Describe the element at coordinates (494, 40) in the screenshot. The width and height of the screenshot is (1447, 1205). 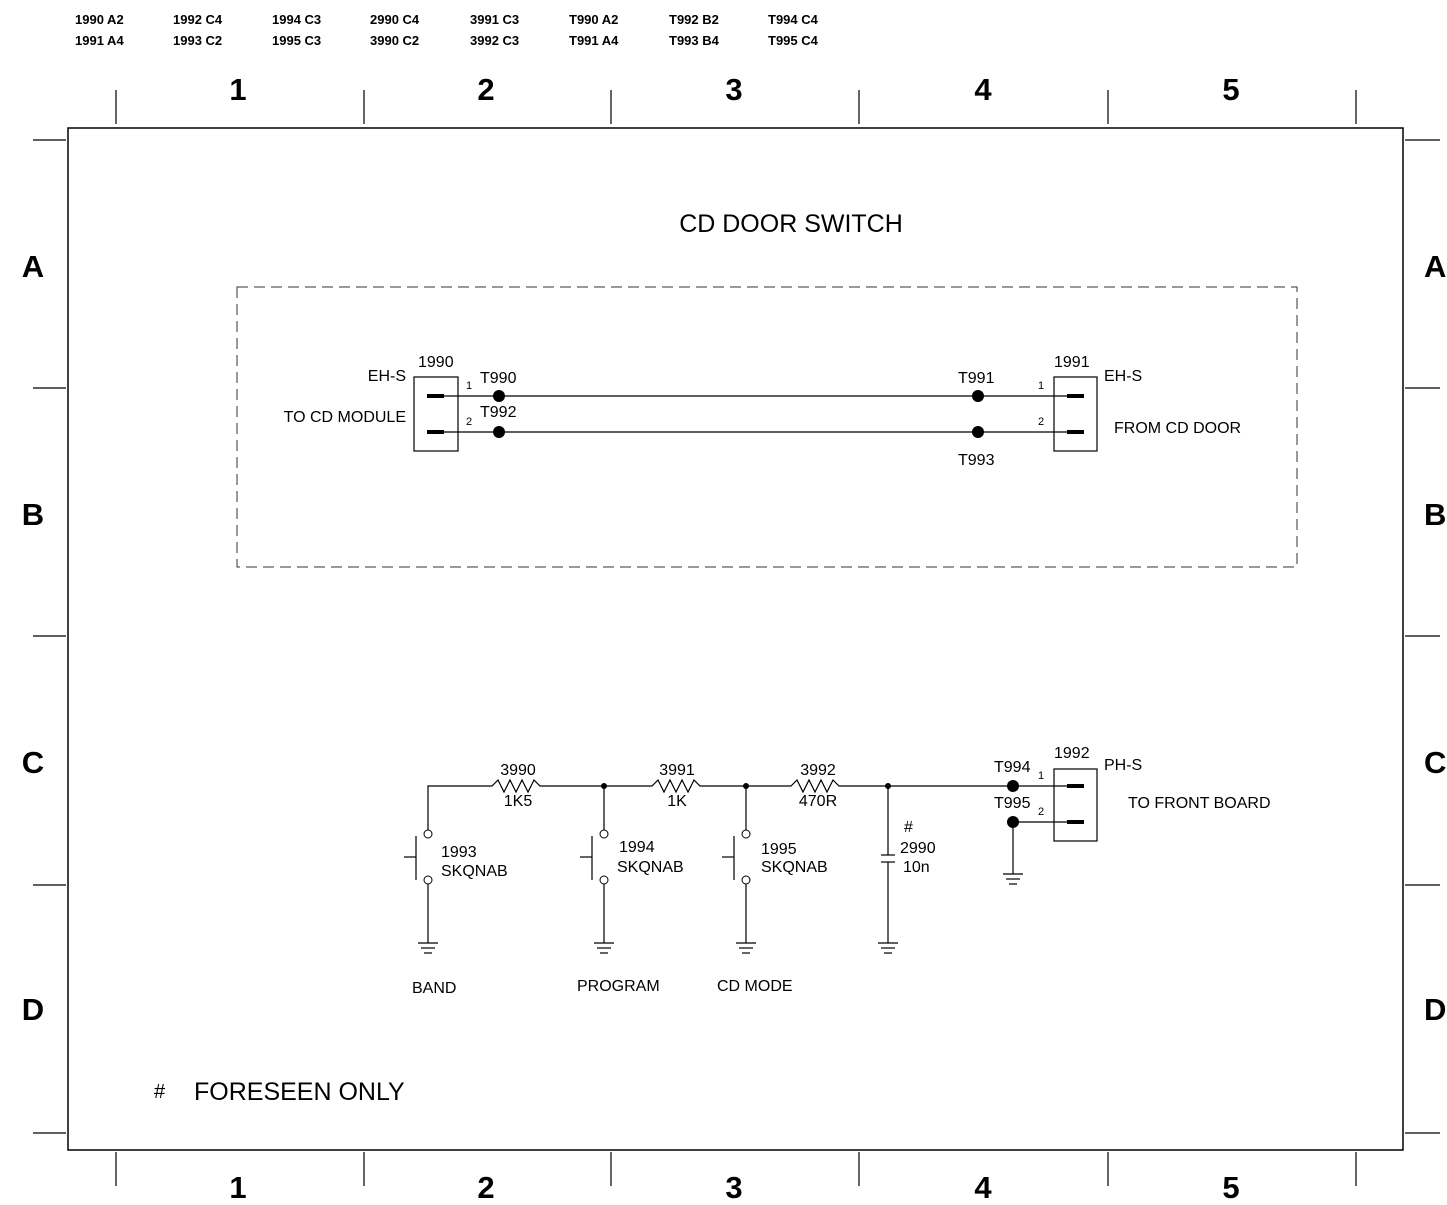
I see `ref-entry: 3992 C3` at that location.